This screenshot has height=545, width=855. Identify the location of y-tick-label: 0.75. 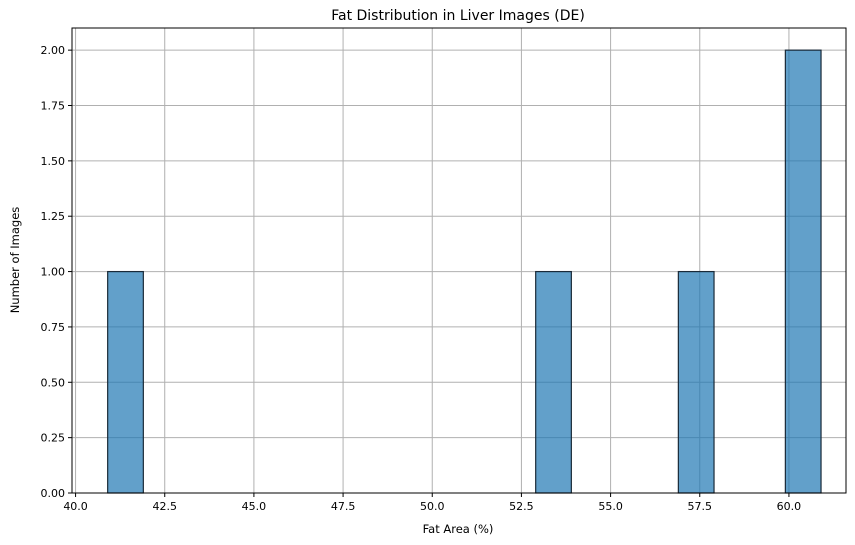
(53, 327).